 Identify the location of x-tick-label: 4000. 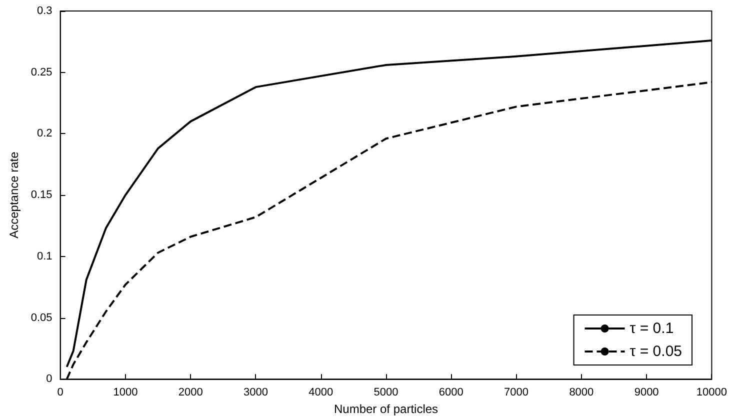
(321, 392).